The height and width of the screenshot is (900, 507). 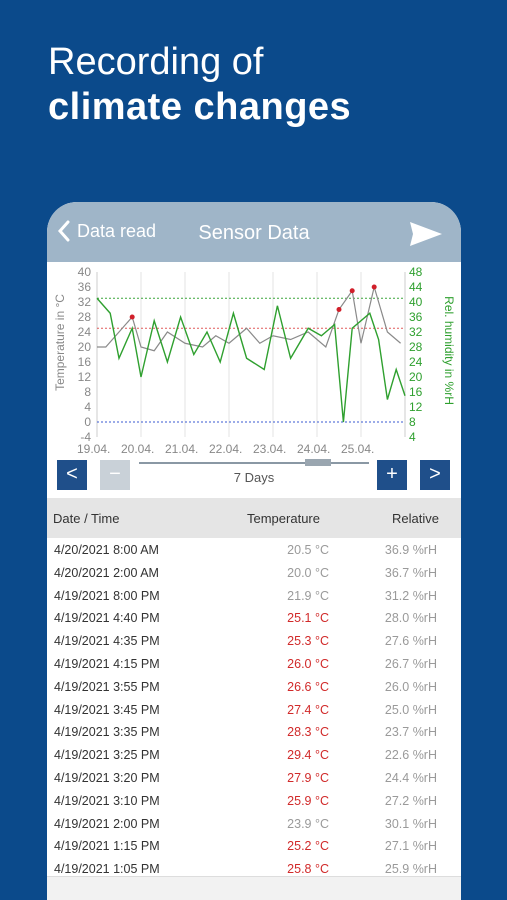 What do you see at coordinates (107, 732) in the screenshot?
I see `row-datetime: 4/19/2021 3:35 PM` at bounding box center [107, 732].